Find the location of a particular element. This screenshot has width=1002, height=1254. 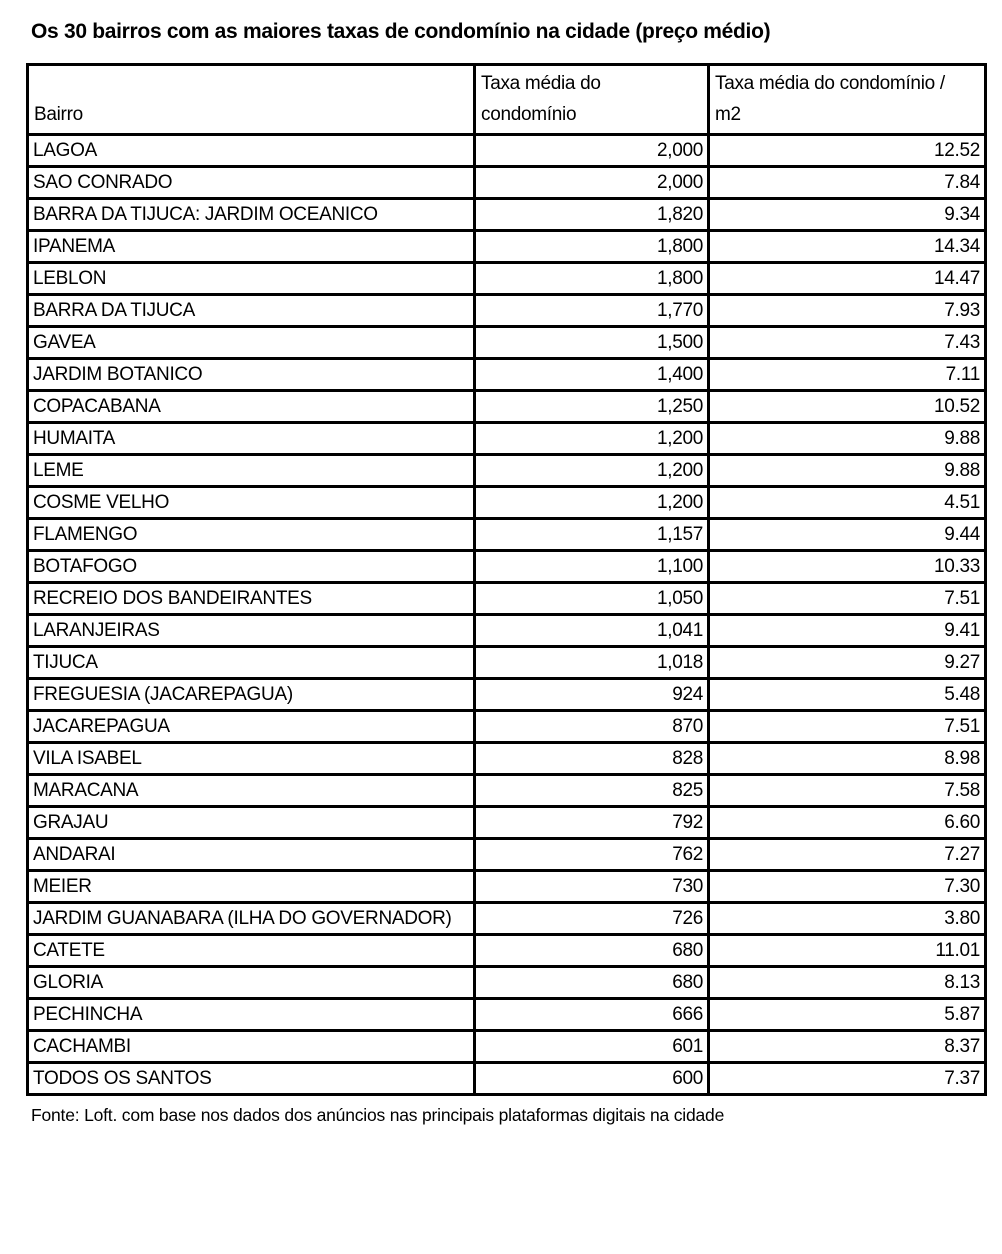

table-row: LAGOA 2,000 12.52 is located at coordinates (506, 150).